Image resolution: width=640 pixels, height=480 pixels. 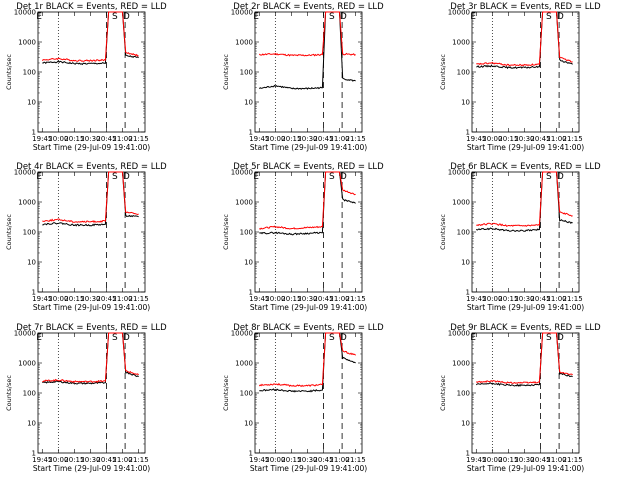 I want to click on panel-title: Det 9r BLACK = Events, RED = LLD, so click(x=525, y=328).